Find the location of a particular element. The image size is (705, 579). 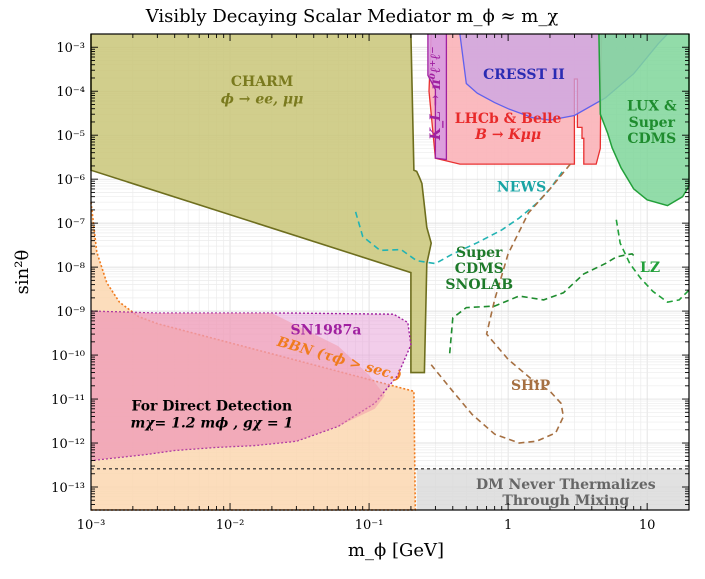

y-tick-label: 10⁻¹¹ is located at coordinates (68, 400).